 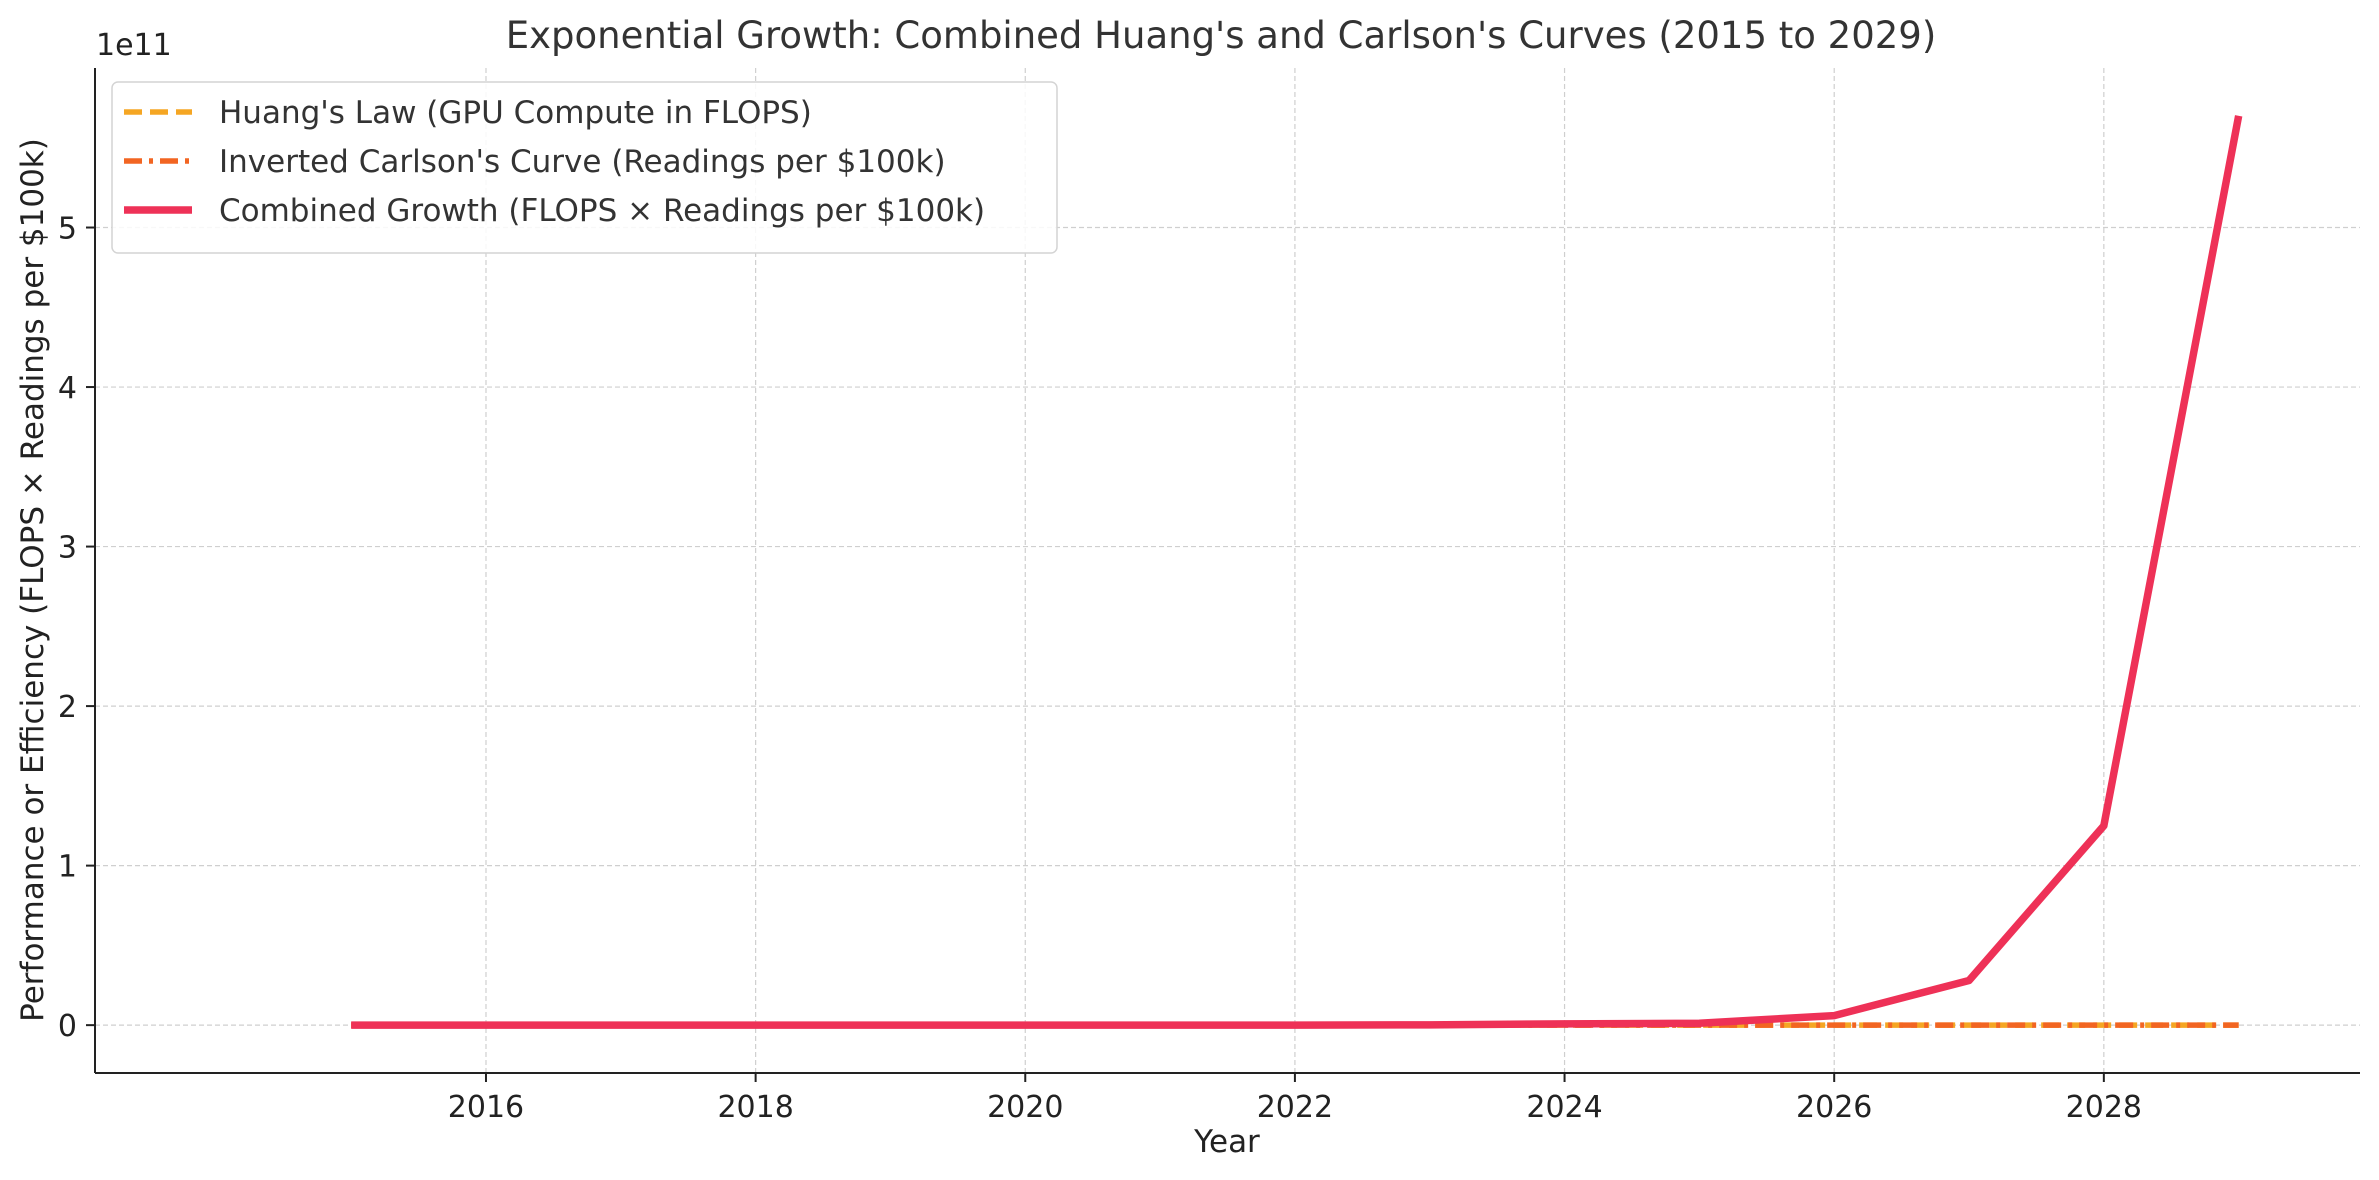 I want to click on legend-box, so click(x=584, y=167).